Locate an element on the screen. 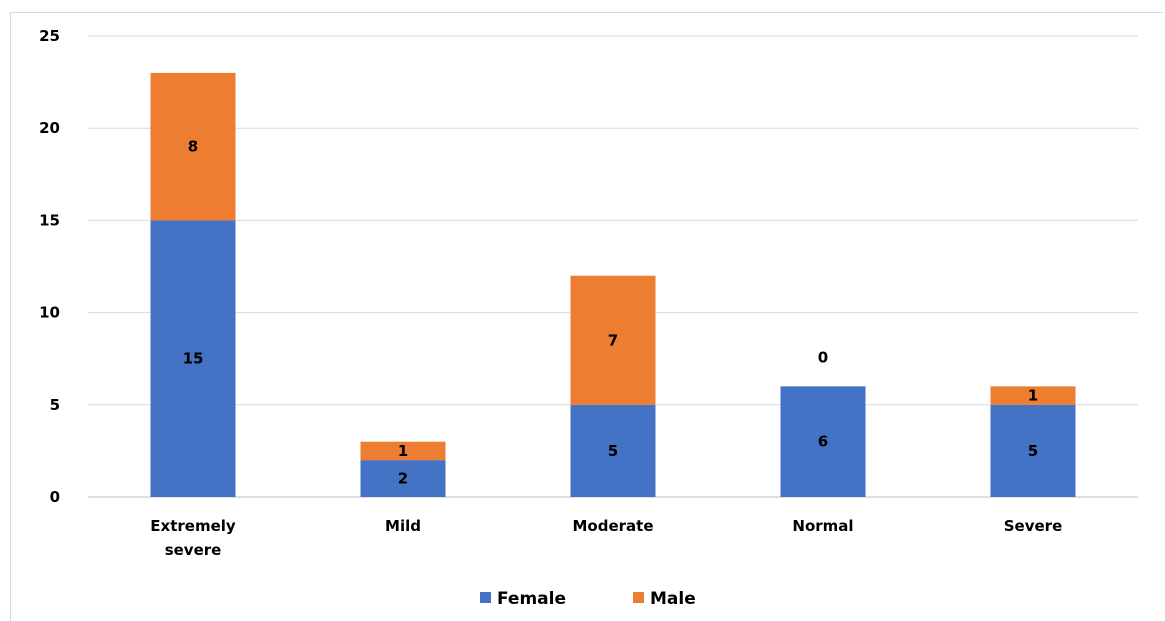 Image resolution: width=1165 pixels, height=621 pixels. y-tick-label: 10 is located at coordinates (49, 313).